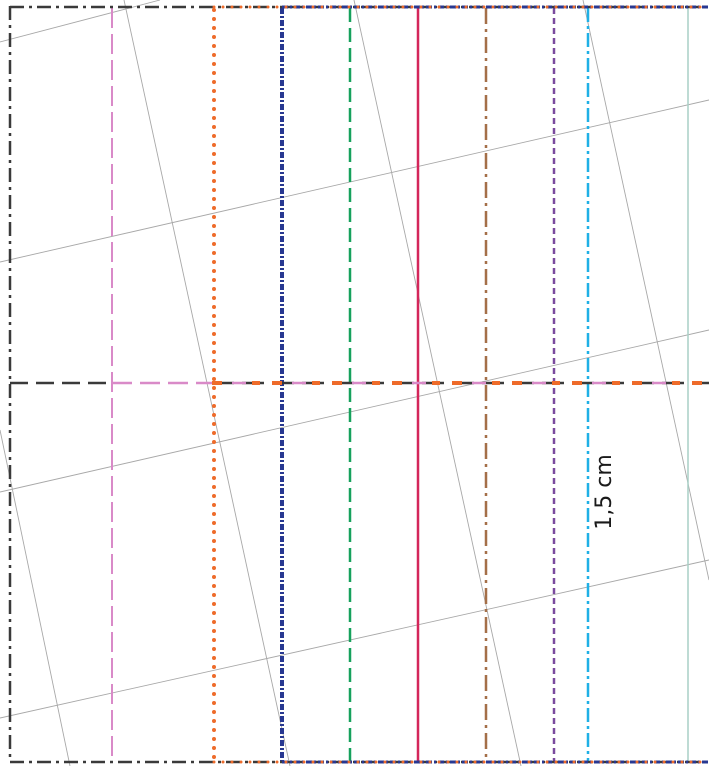 This screenshot has width=709, height=766. Describe the element at coordinates (80, 21) in the screenshot. I see `grid-line-h1` at that location.